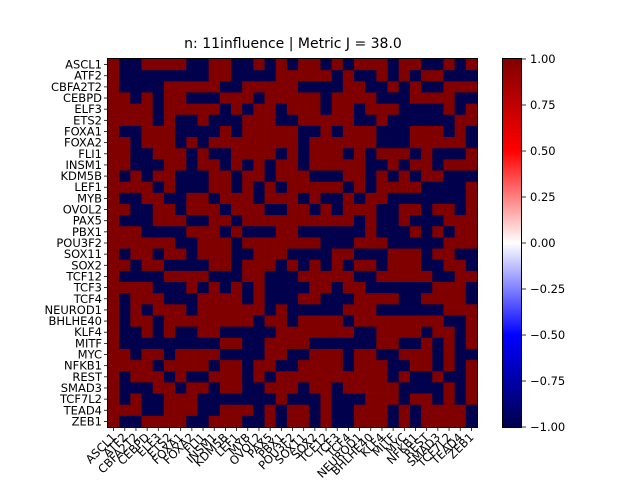 The image size is (640, 480). Describe the element at coordinates (83, 254) in the screenshot. I see `y-tick-label: SOX11` at that location.